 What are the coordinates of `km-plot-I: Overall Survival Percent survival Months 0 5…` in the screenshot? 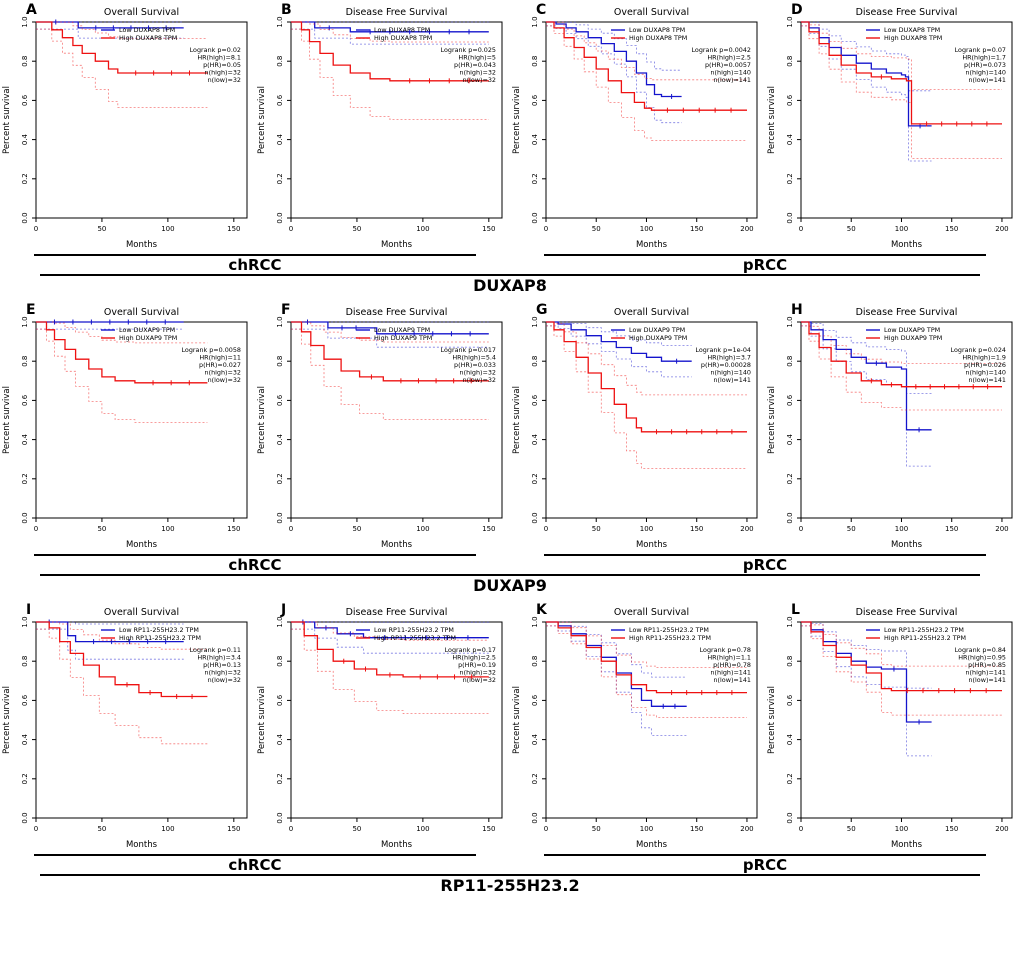 It's located at (125, 728).